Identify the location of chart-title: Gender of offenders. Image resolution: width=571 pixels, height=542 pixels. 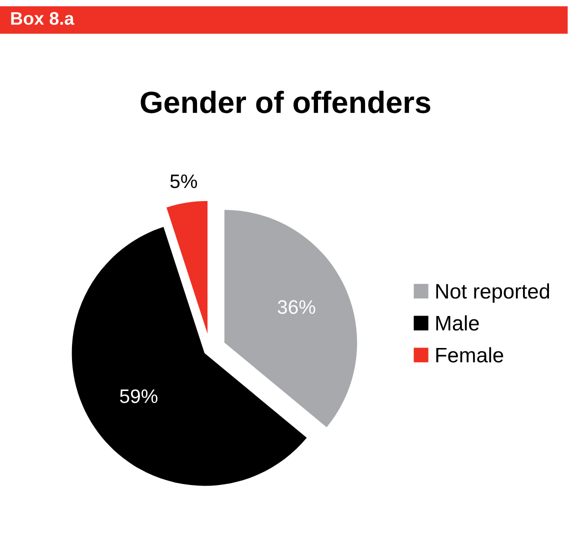
(285, 102).